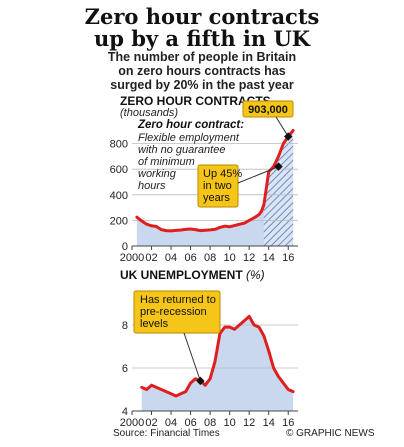 Image resolution: width=404 pixels, height=447 pixels. What do you see at coordinates (230, 423) in the screenshot?
I see `chart2-x-tick-label: 10` at bounding box center [230, 423].